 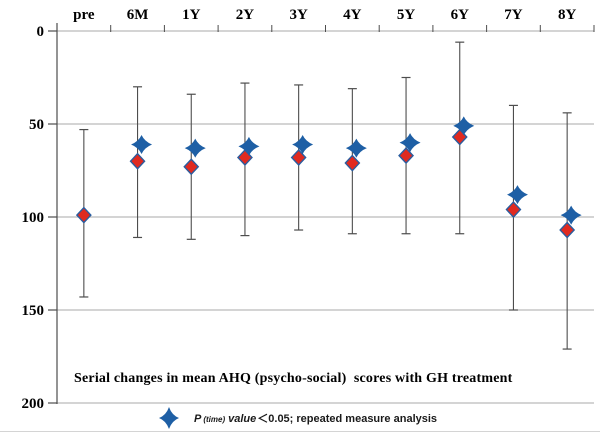 I want to click on diamond-marker-7Y, so click(x=513, y=210).